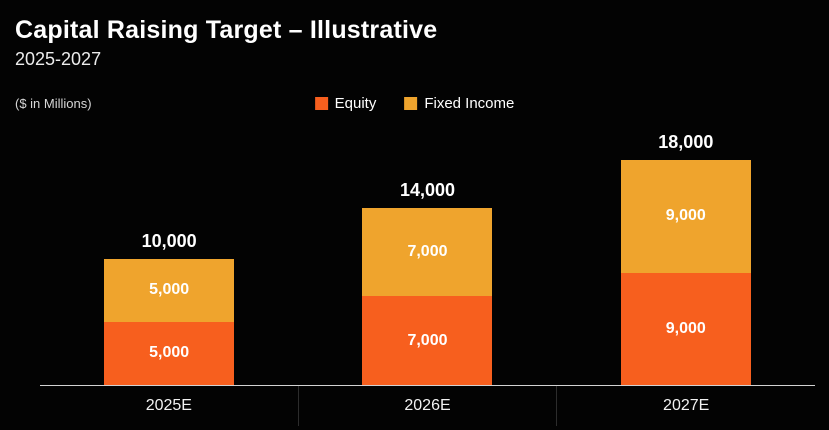  I want to click on chart-subtitle: 2025-2027, so click(58, 59).